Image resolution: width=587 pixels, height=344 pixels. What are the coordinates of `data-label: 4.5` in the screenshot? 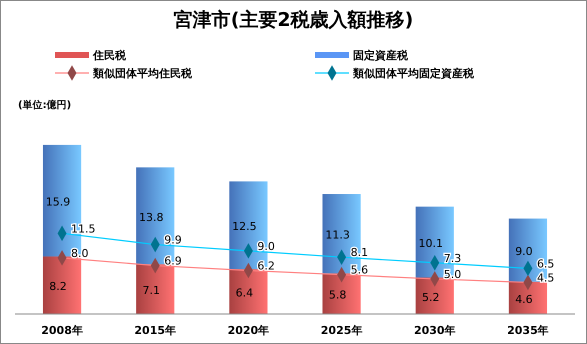 It's located at (545, 277).